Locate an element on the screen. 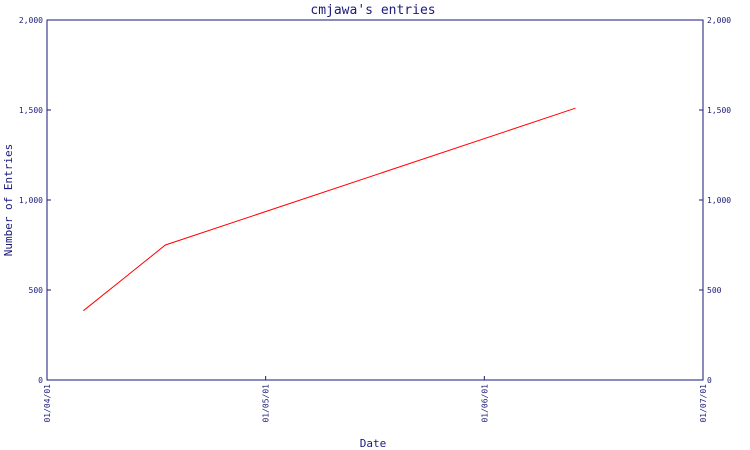 This screenshot has width=750, height=450. y-tick-label-right: 500 is located at coordinates (714, 290).